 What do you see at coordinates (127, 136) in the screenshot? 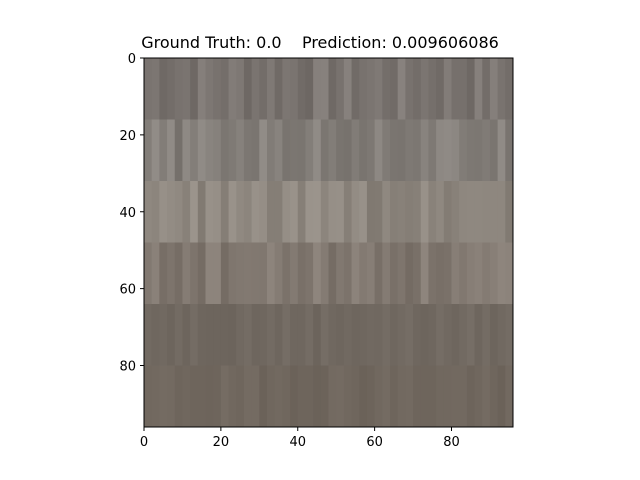
I see `y-tick-label: 20` at bounding box center [127, 136].